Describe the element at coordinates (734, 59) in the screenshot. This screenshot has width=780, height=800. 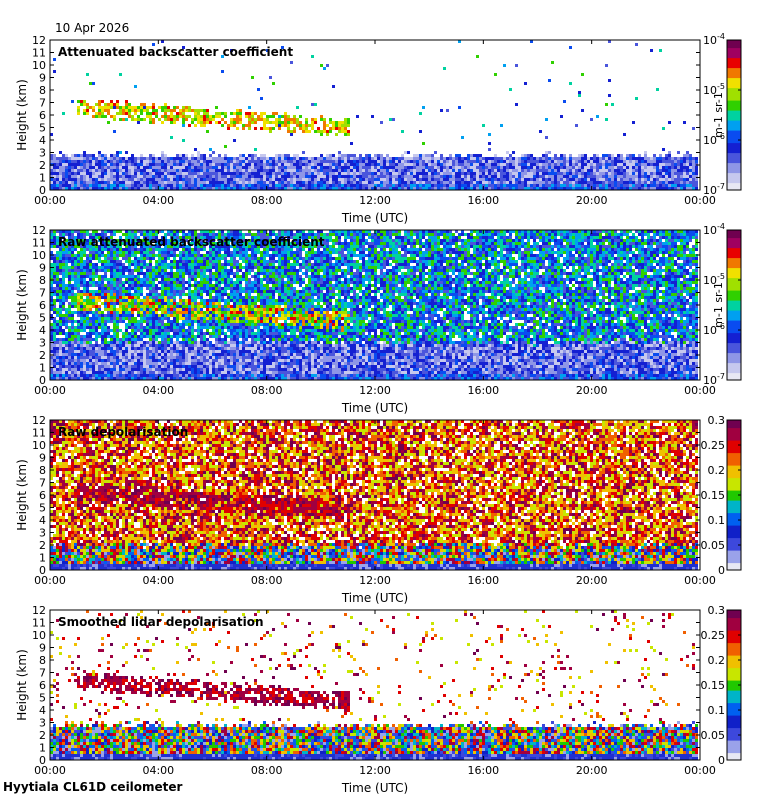
I see `colorbar-swatch` at that location.